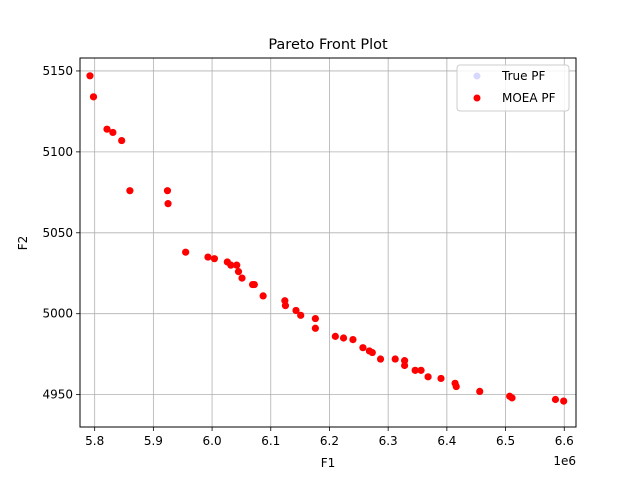  I want to click on x-tick-label: 6.3, so click(388, 441).